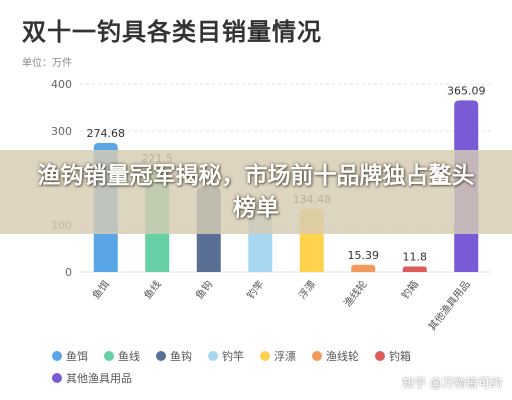  What do you see at coordinates (448, 305) in the screenshot?
I see `x-tick-label: 其他渔具用品` at bounding box center [448, 305].